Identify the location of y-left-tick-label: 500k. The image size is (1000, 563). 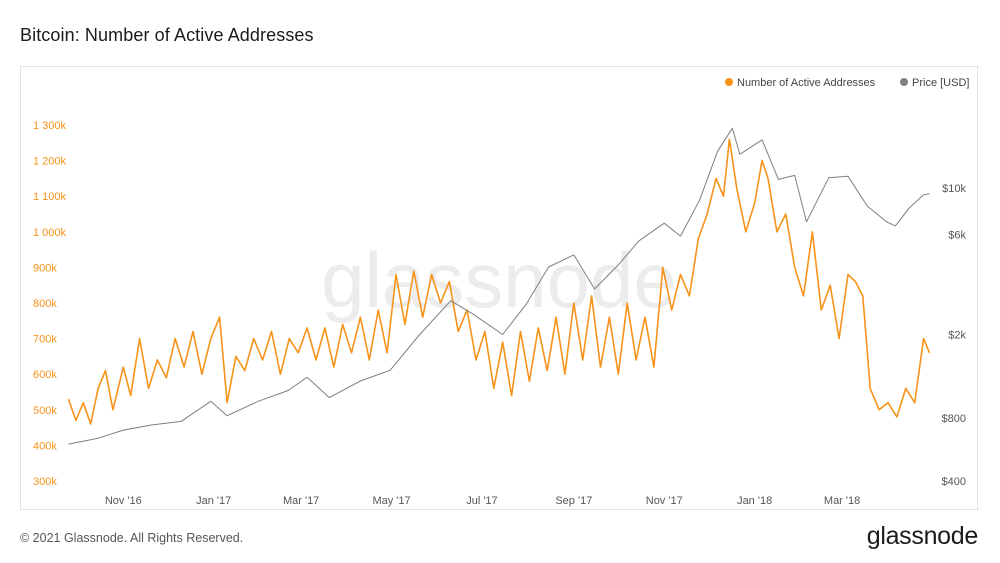
(45, 411).